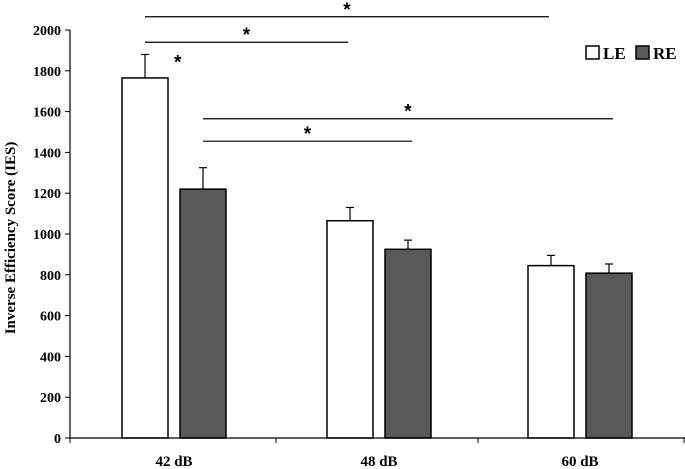 The height and width of the screenshot is (469, 685). What do you see at coordinates (579, 461) in the screenshot?
I see `x-tick-label: 60 dB` at bounding box center [579, 461].